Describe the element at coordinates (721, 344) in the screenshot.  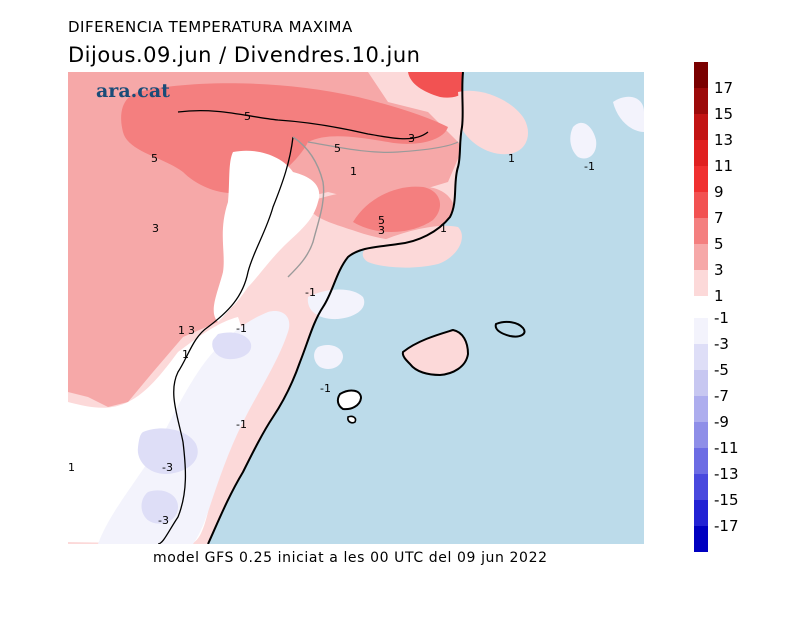
I see `legend-label: -3` at that location.